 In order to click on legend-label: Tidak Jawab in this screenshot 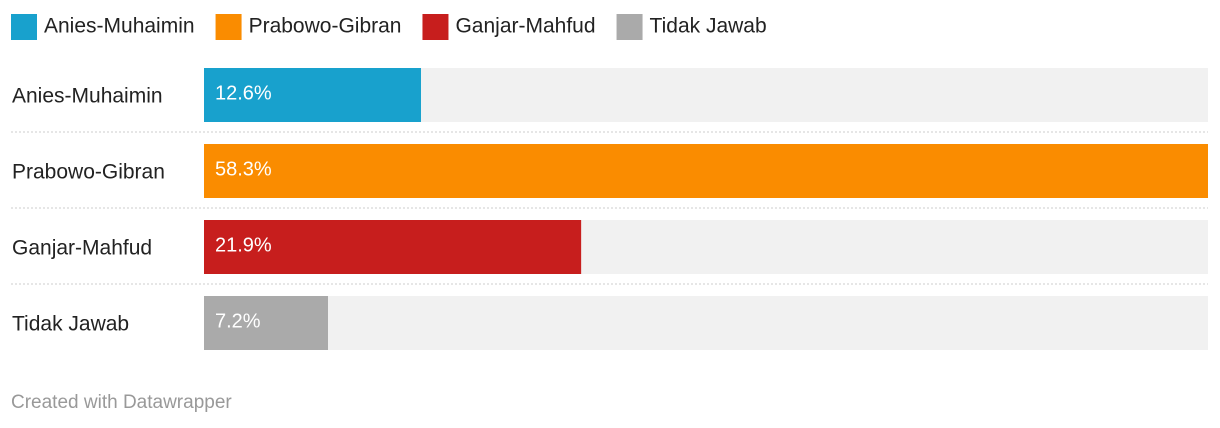, I will do `click(708, 26)`.